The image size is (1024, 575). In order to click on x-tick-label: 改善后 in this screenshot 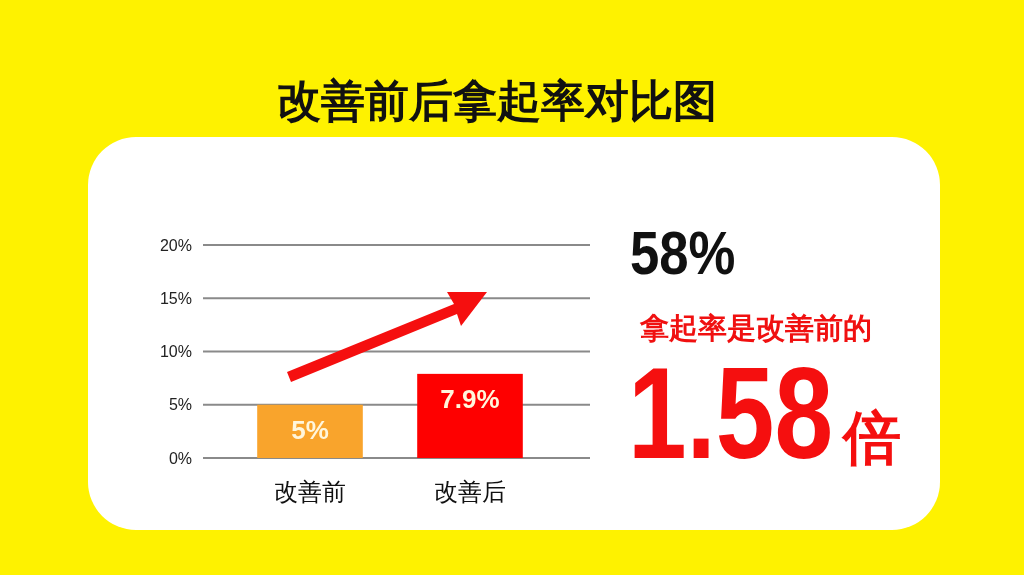, I will do `click(470, 491)`.